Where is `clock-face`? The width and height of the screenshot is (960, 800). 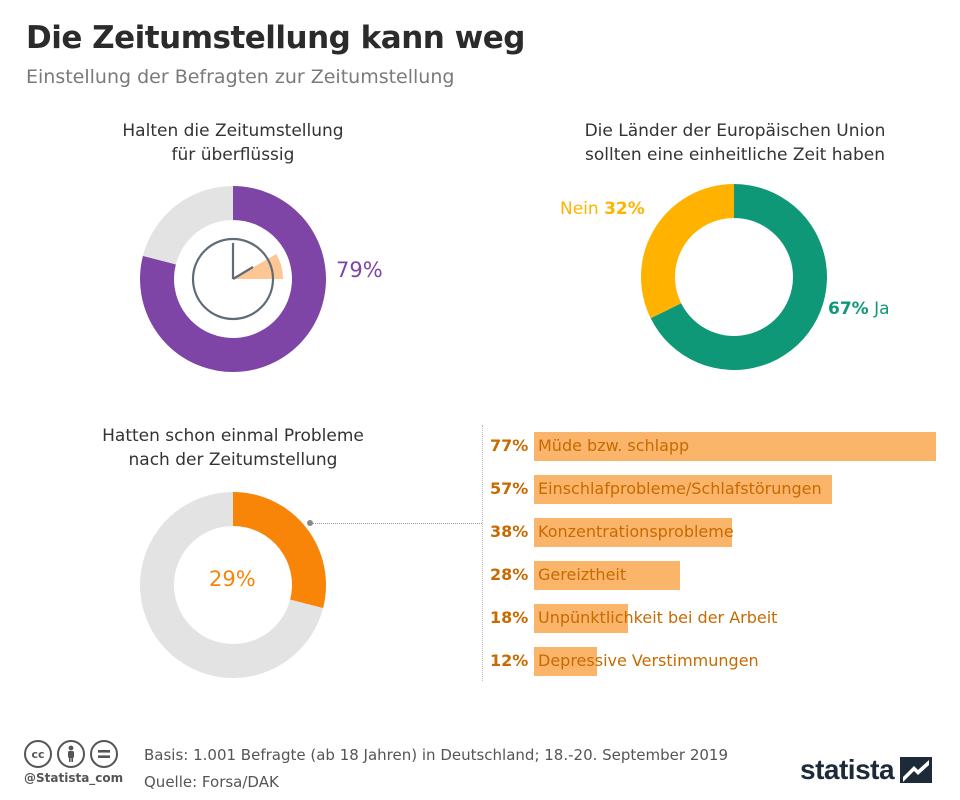 clock-face is located at coordinates (233, 279).